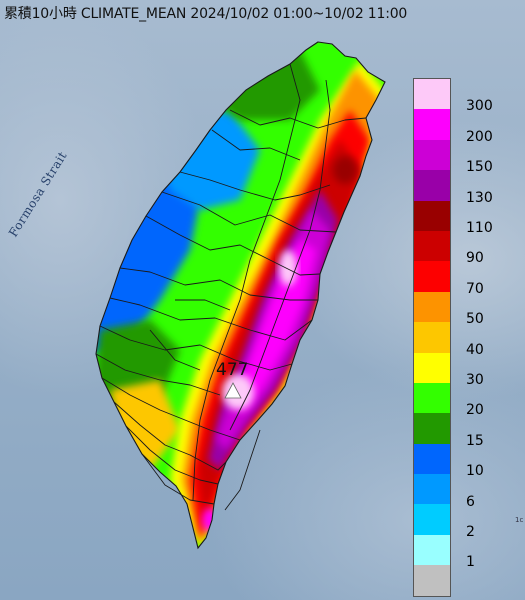 This screenshot has height=600, width=525. Describe the element at coordinates (475, 319) in the screenshot. I see `legend-label: 50` at that location.